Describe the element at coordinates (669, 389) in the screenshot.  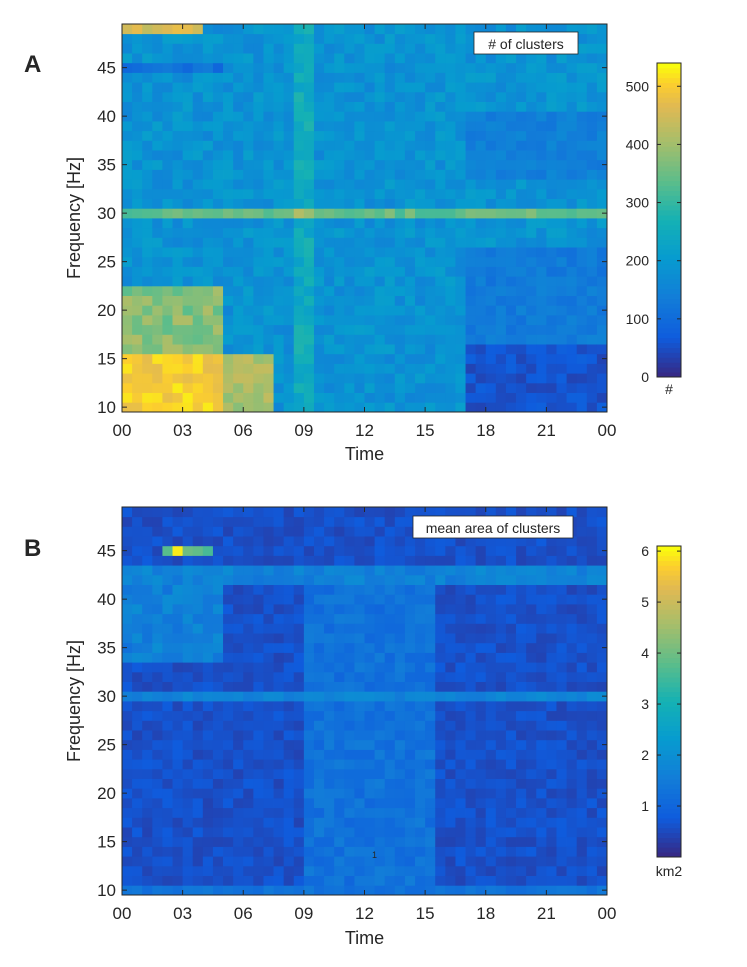
I see `colorbar-a-label: #` at that location.